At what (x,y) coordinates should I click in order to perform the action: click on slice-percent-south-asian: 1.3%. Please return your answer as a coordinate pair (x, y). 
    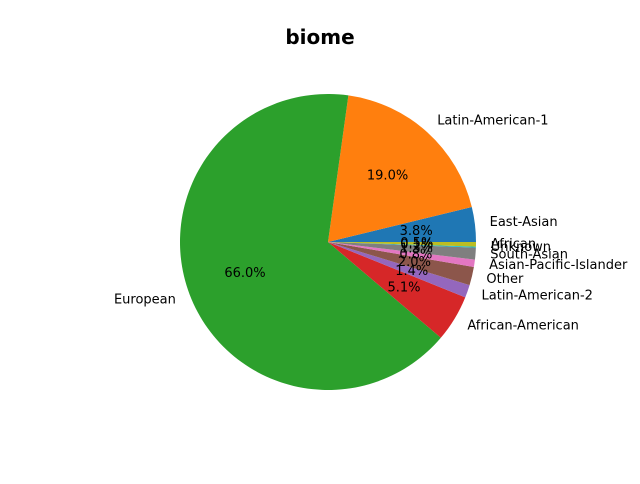
    Looking at the image, I should click on (416, 248).